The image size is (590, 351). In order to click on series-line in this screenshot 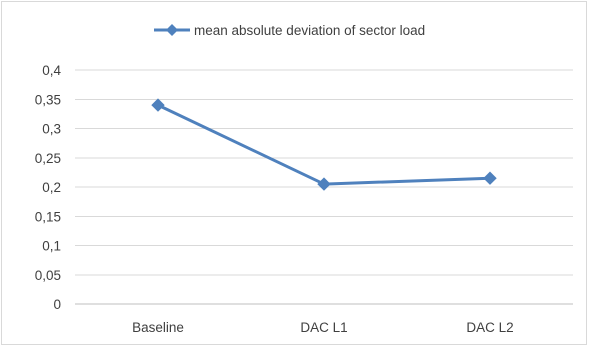, I will do `click(324, 144)`.